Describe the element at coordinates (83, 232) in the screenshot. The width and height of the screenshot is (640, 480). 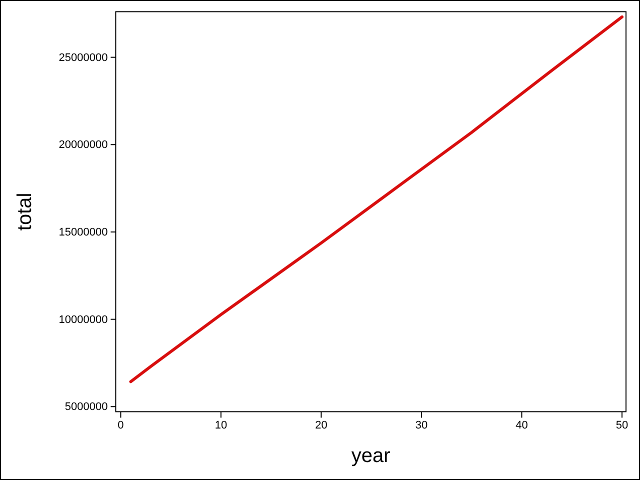
I see `y-tick-label: 15000000` at that location.